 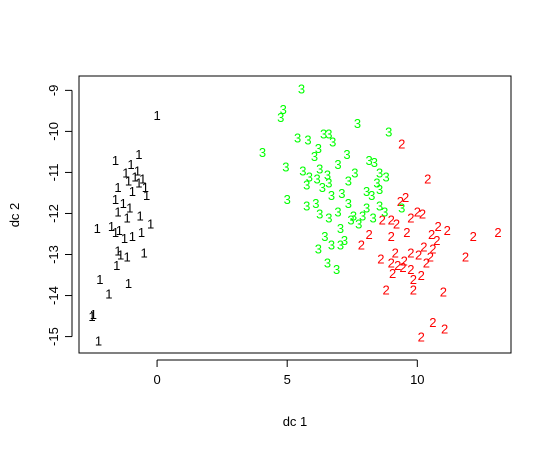 What do you see at coordinates (417, 379) in the screenshot?
I see `x-tick-label: 10` at bounding box center [417, 379].